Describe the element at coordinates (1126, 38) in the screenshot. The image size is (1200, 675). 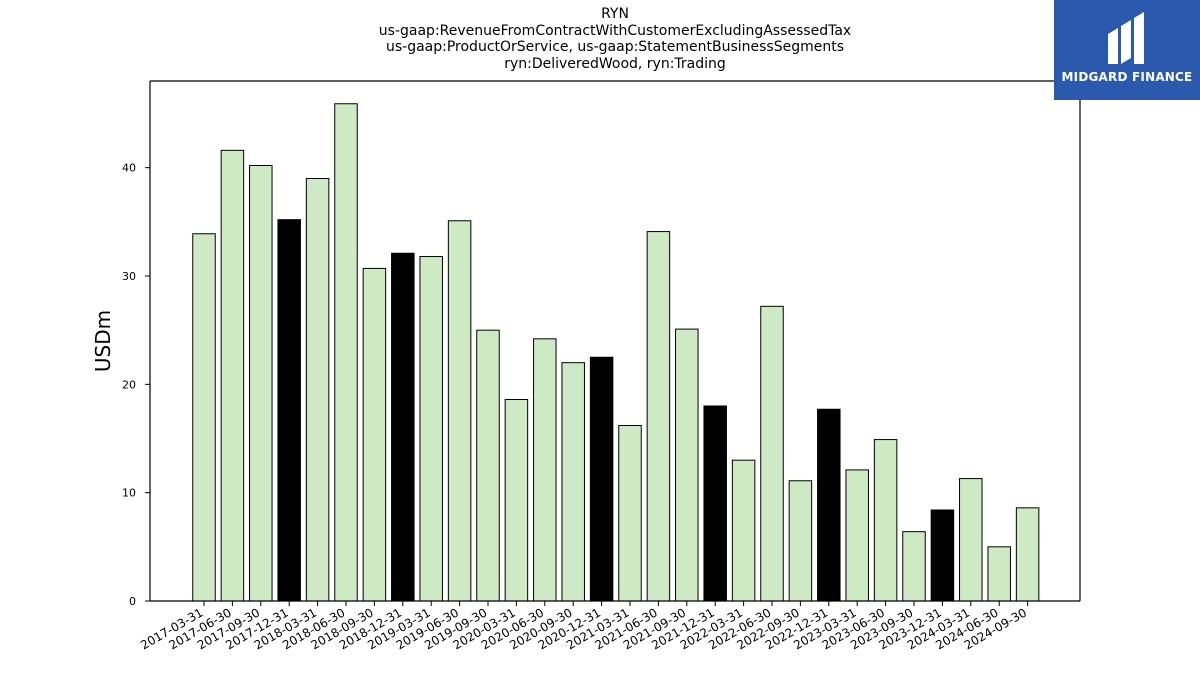
I see `logo-mark-icon` at that location.